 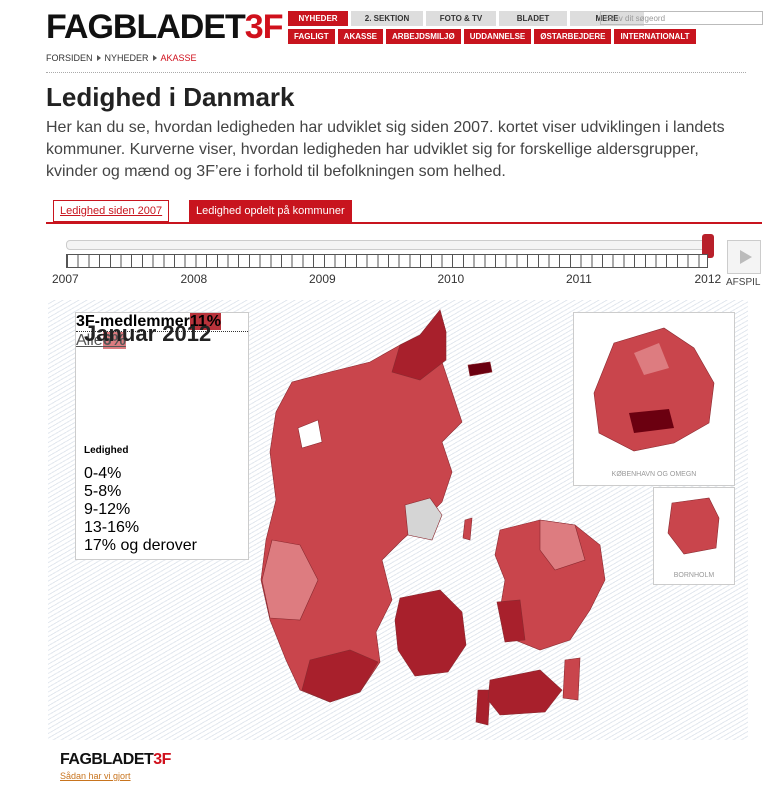 What do you see at coordinates (708, 279) in the screenshot?
I see `year-label: 2012` at bounding box center [708, 279].